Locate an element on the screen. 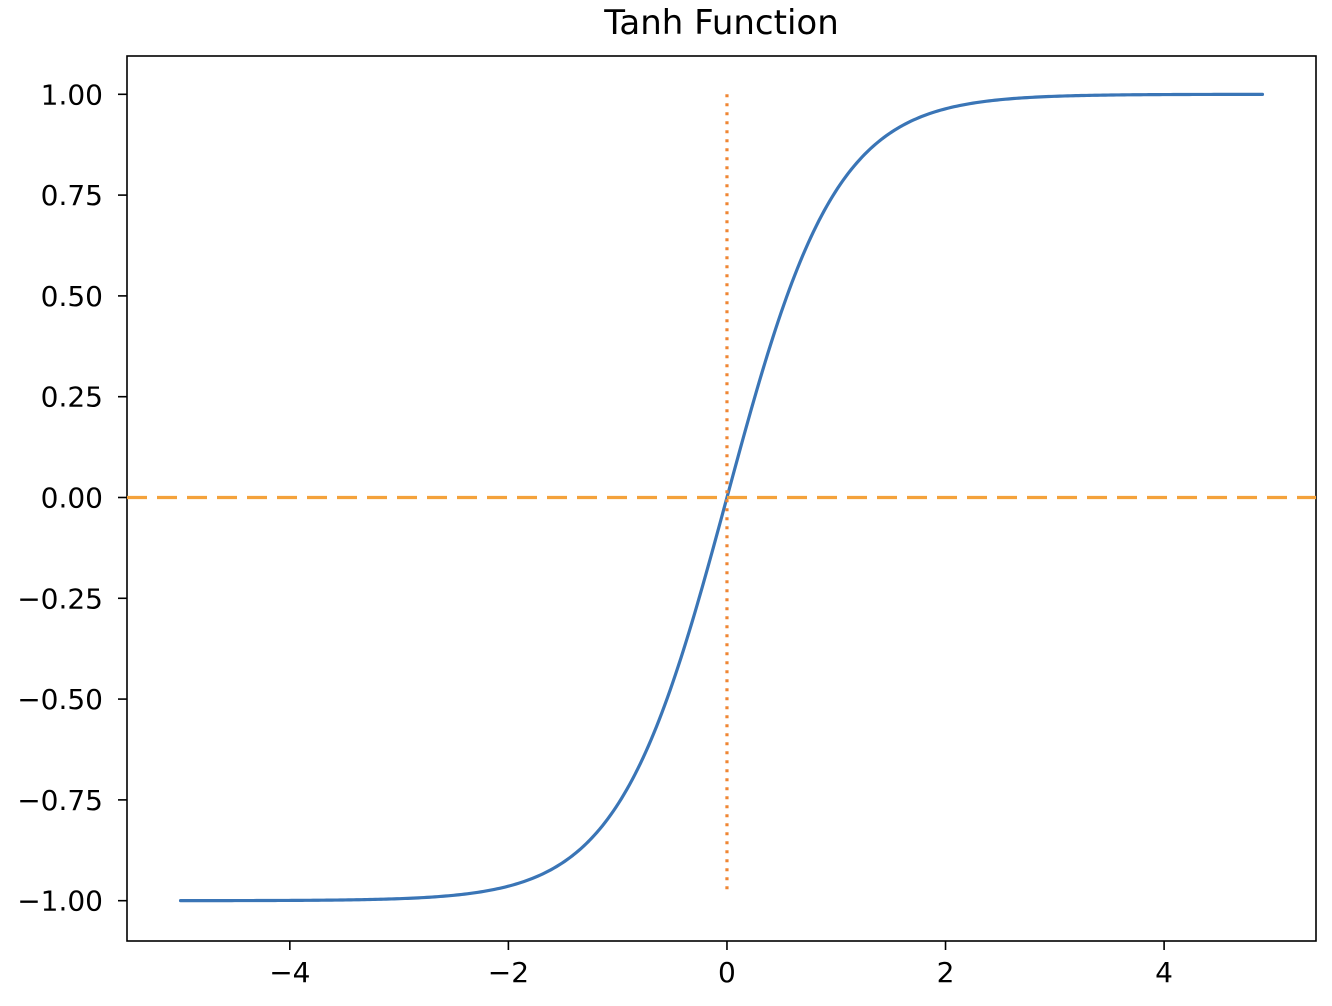 The width and height of the screenshot is (1332, 1006). y-tick-label: 0.00 is located at coordinates (72, 497).